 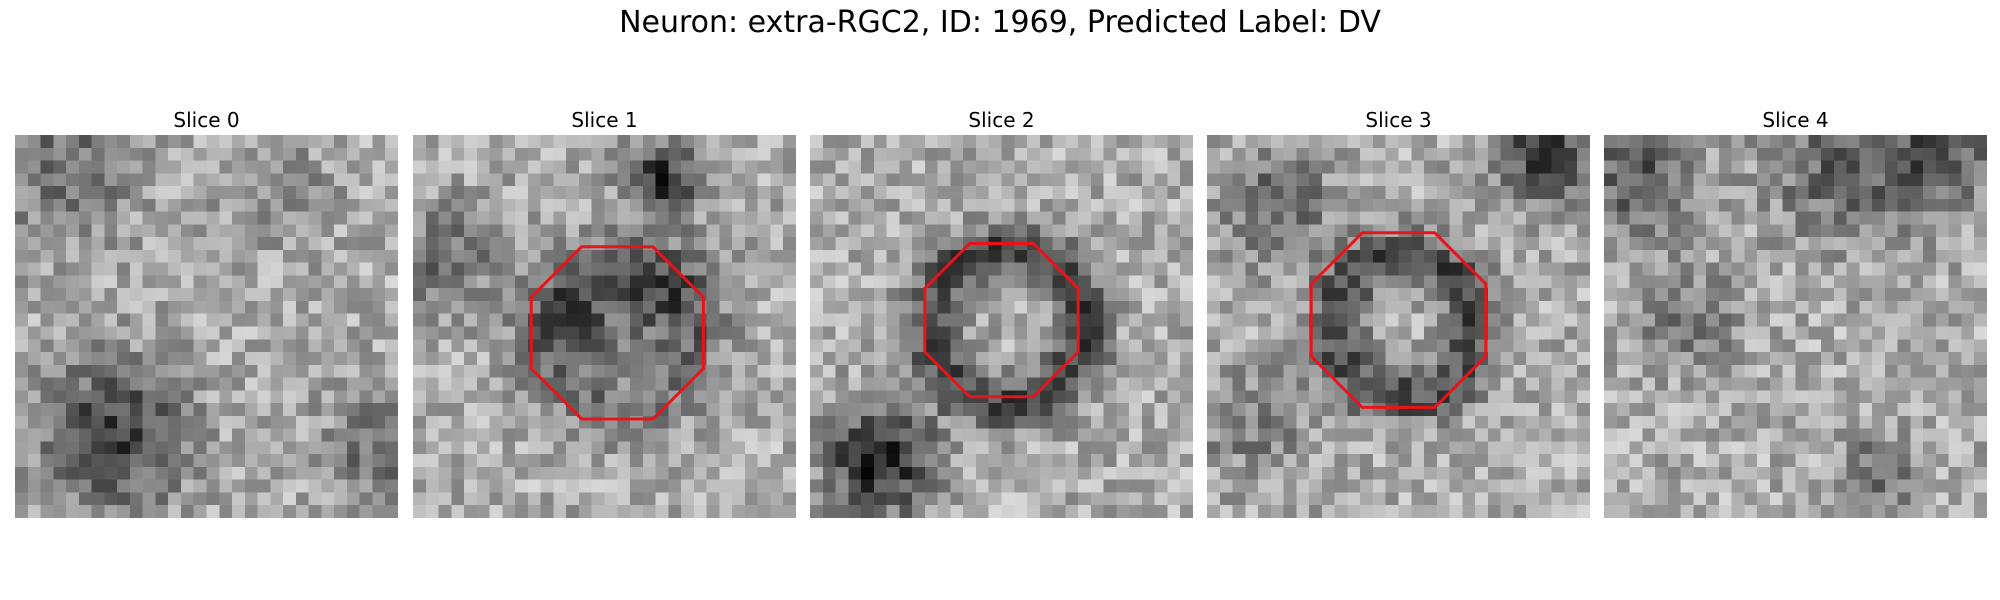 What do you see at coordinates (1001, 120) in the screenshot?
I see `slice-title: Slice 2` at bounding box center [1001, 120].